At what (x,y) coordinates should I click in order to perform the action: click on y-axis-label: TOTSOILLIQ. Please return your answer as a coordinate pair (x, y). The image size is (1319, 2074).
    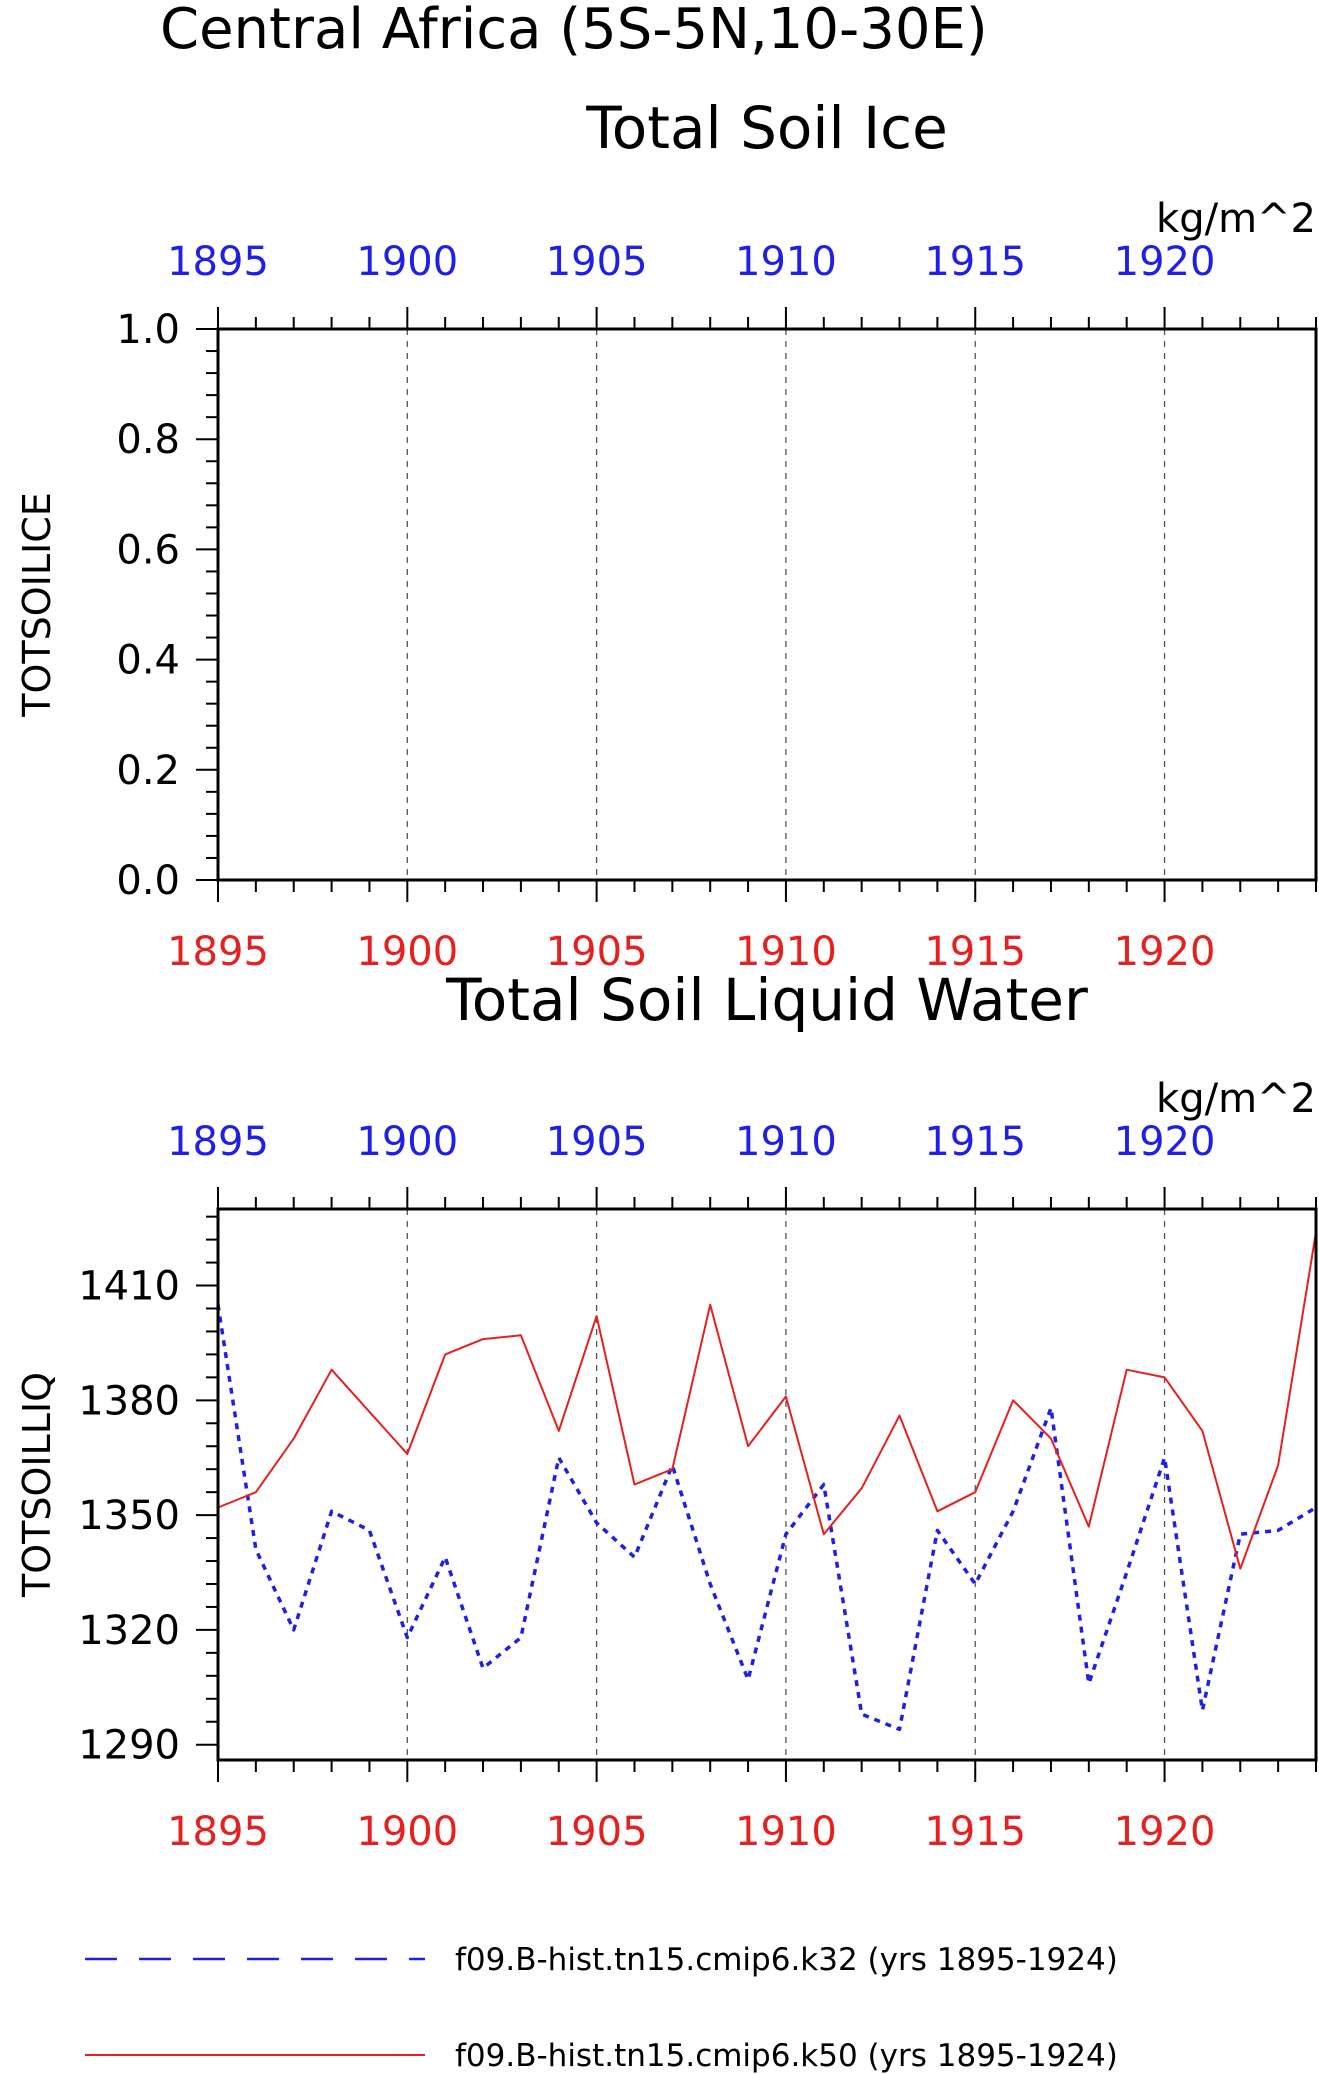
    Looking at the image, I should click on (37, 1485).